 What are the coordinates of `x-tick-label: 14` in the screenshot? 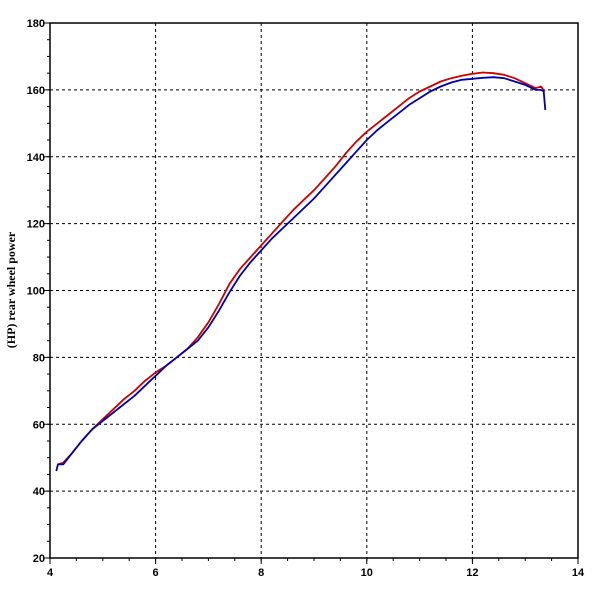 It's located at (578, 573).